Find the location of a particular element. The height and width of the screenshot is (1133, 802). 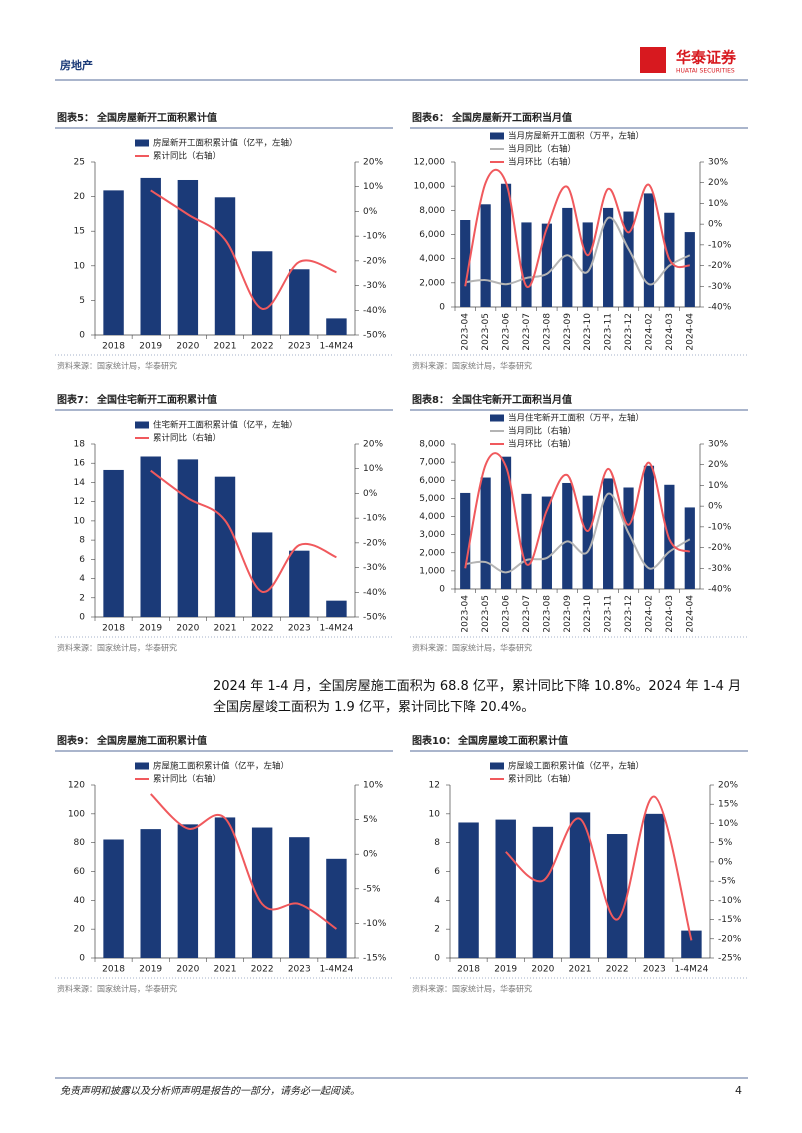

legend-label: 住宅新开工面积累计值（亿平，左轴） is located at coordinates (225, 425).